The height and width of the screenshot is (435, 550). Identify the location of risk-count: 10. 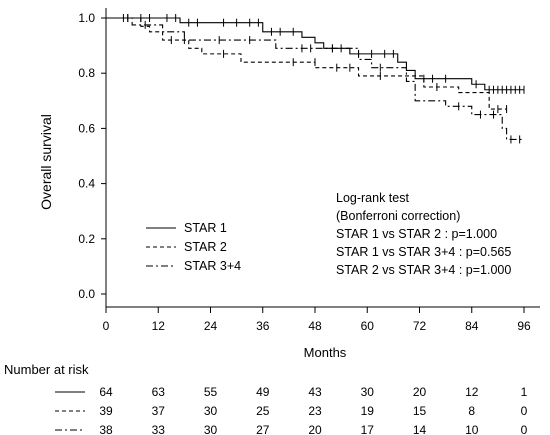
(472, 429).